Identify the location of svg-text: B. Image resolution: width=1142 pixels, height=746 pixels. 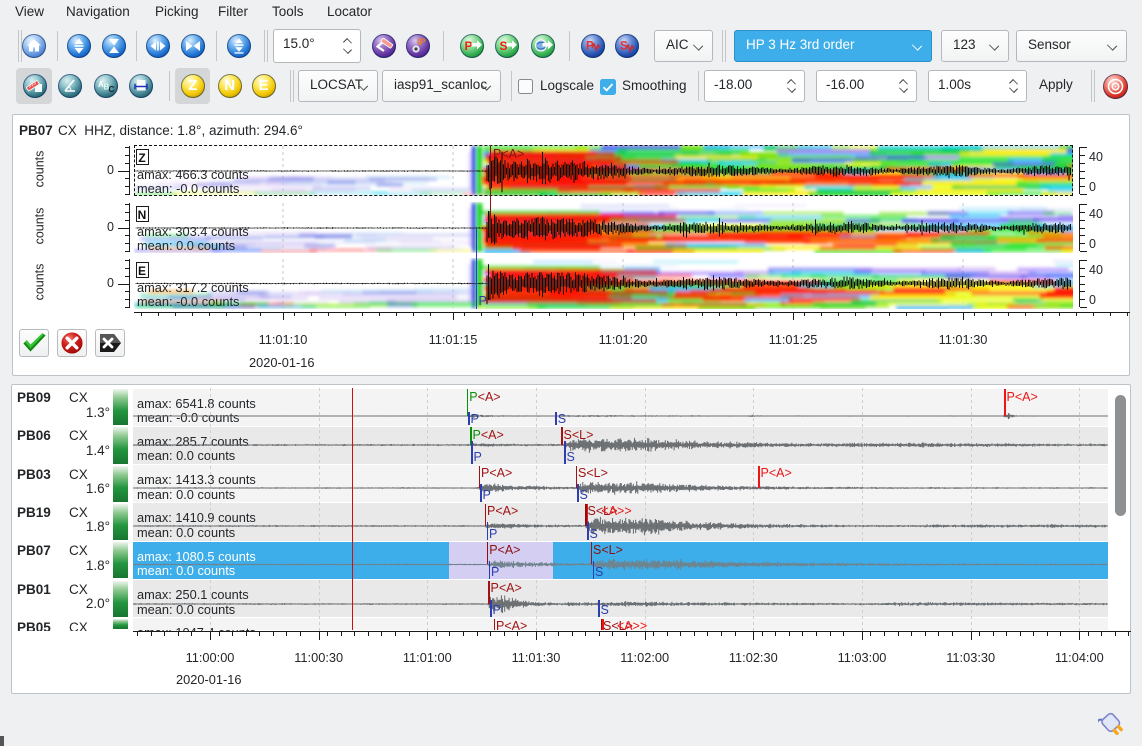
(106, 87).